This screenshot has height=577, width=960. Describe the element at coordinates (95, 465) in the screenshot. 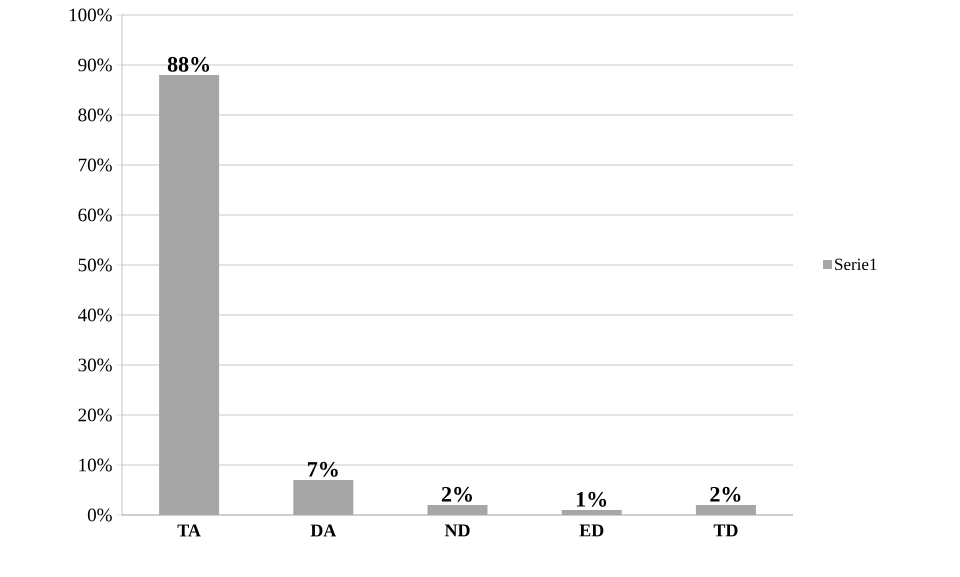

I see `y-tick-label: 10%` at that location.